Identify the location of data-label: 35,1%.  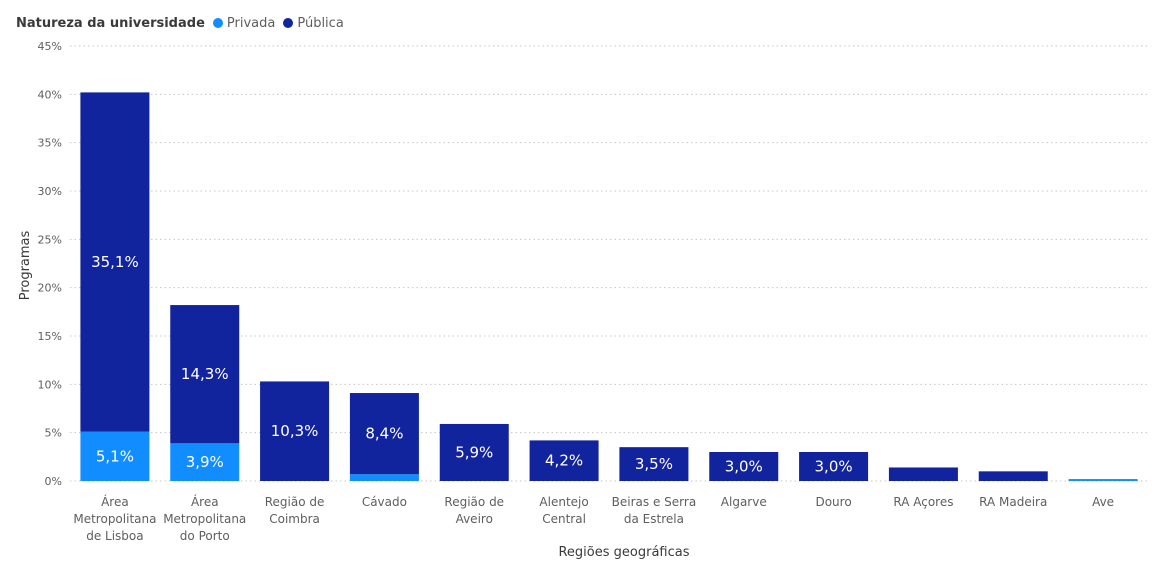
(115, 262).